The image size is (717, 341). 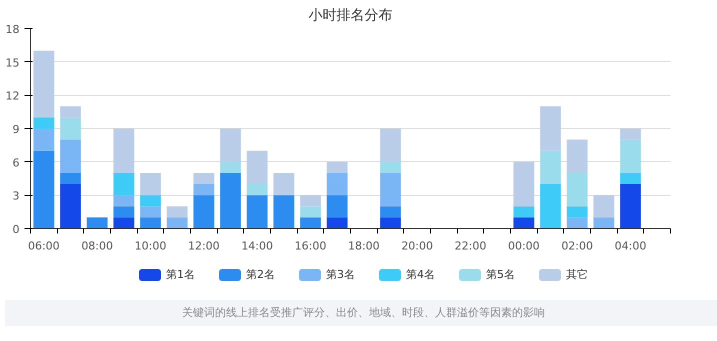 I want to click on x-tick-label: 18:00, so click(x=364, y=246).